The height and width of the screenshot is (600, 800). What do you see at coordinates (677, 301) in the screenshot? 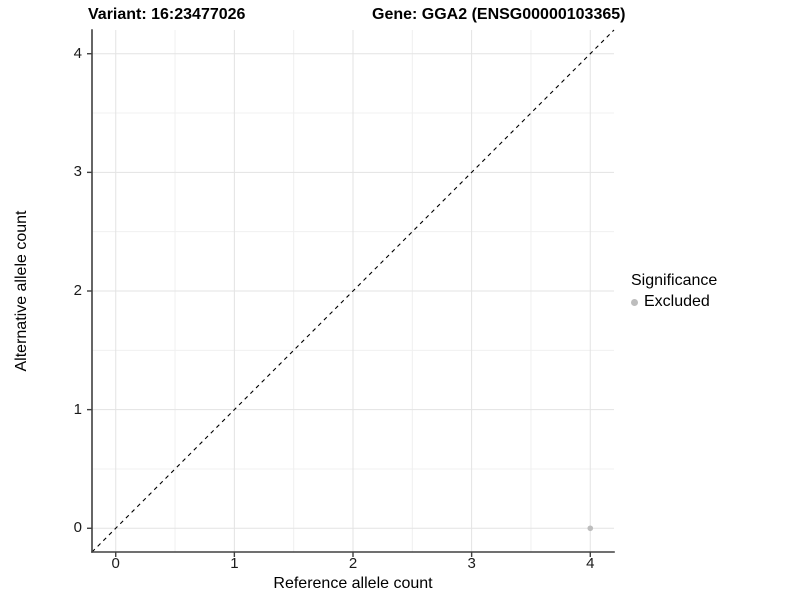
I see `legend-item-label: Excluded` at bounding box center [677, 301].